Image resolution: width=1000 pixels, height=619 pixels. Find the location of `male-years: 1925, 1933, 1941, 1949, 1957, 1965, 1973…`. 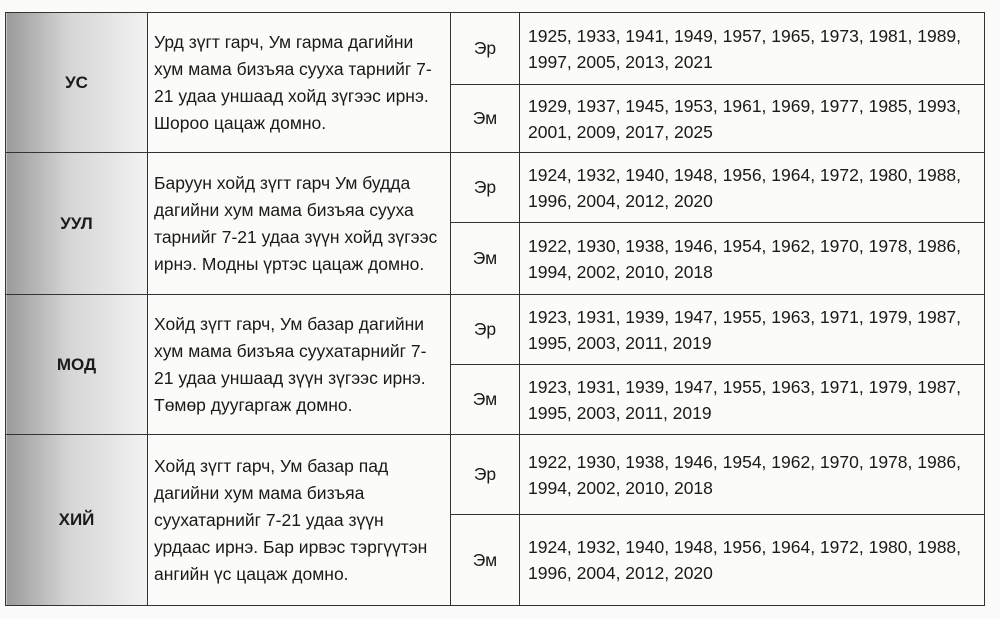

male-years: 1925, 1933, 1941, 1949, 1957, 1965, 1973… is located at coordinates (752, 48).